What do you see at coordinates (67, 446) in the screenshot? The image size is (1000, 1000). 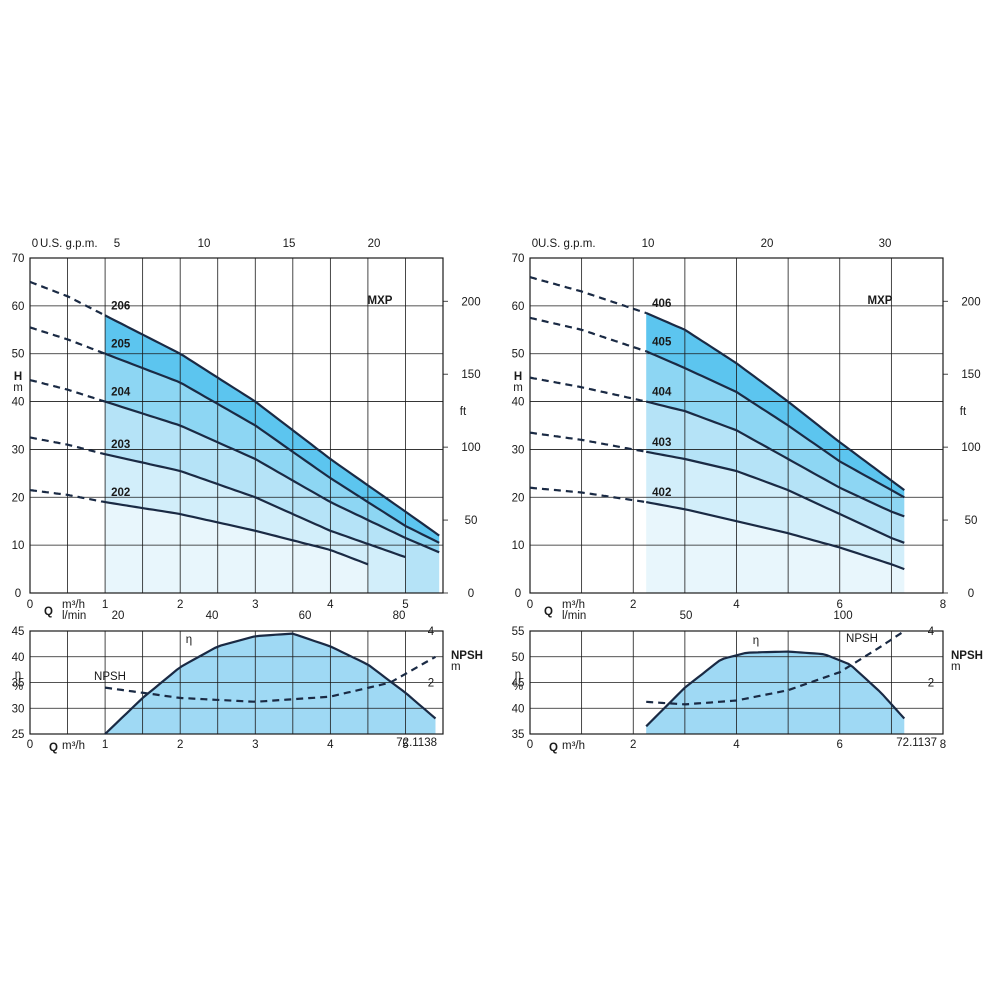 I see `curve-203-dashed` at bounding box center [67, 446].